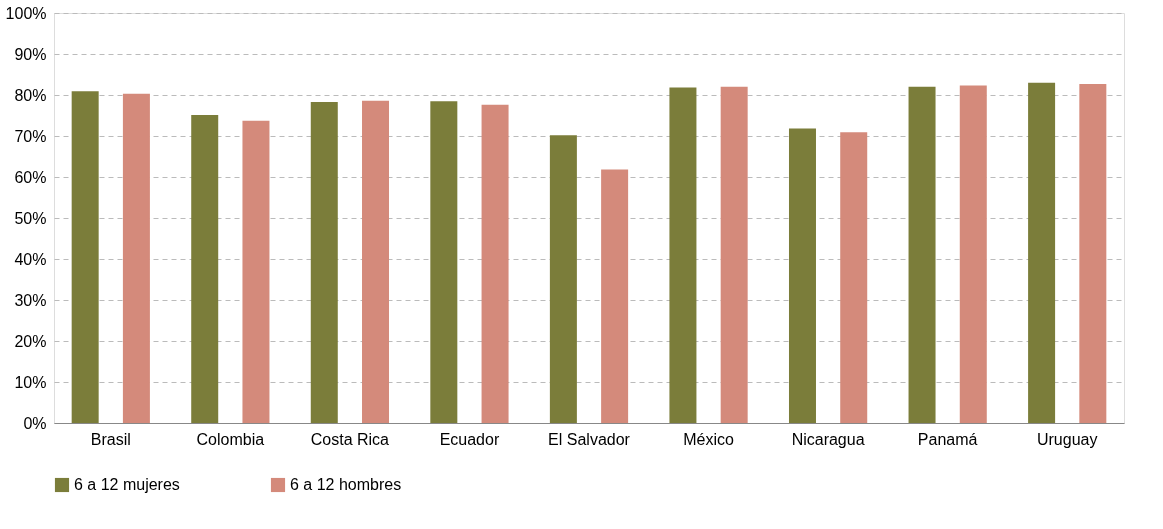 This screenshot has width=1163, height=529. Describe the element at coordinates (110, 439) in the screenshot. I see `x-tick-label: Brasil` at that location.